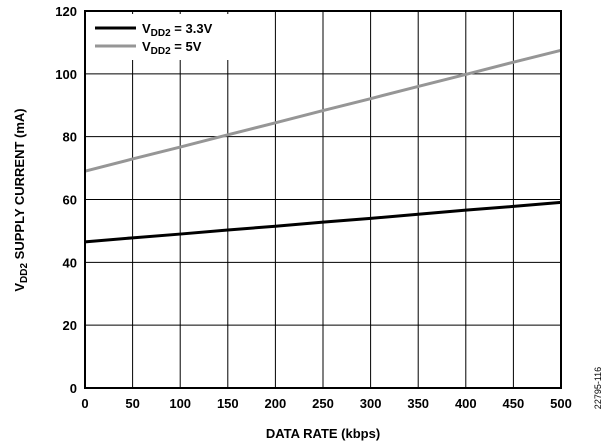 This screenshot has height=447, width=610. I want to click on legend-label-vdd2-3v3: VDD2 = 3.3V, so click(177, 30).